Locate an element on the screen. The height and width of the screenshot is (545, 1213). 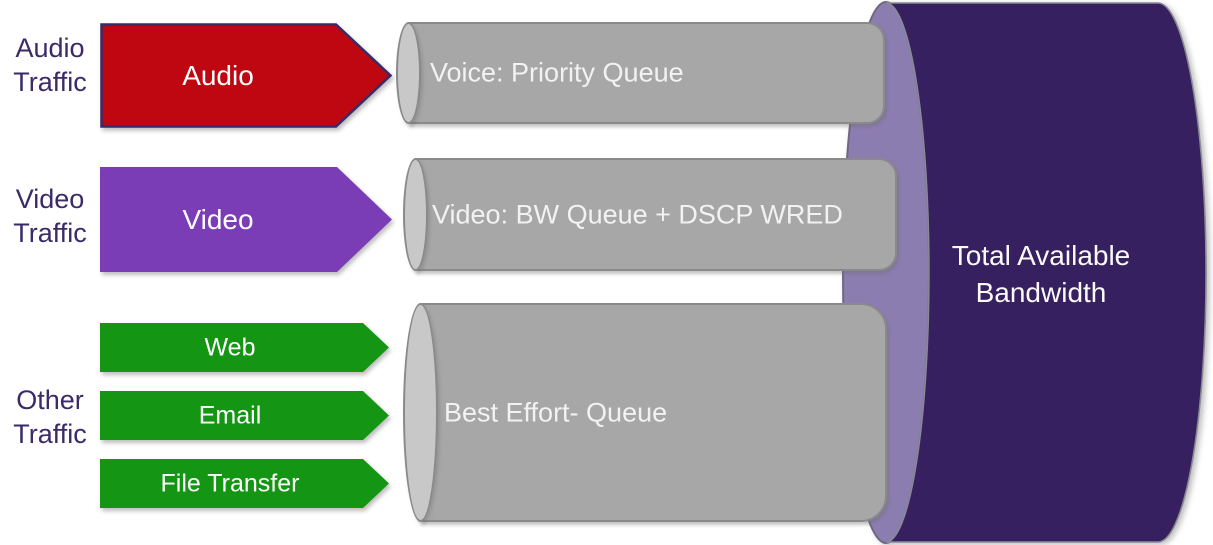
audio-traffic-label-line2: Traffic is located at coordinates (50, 82).